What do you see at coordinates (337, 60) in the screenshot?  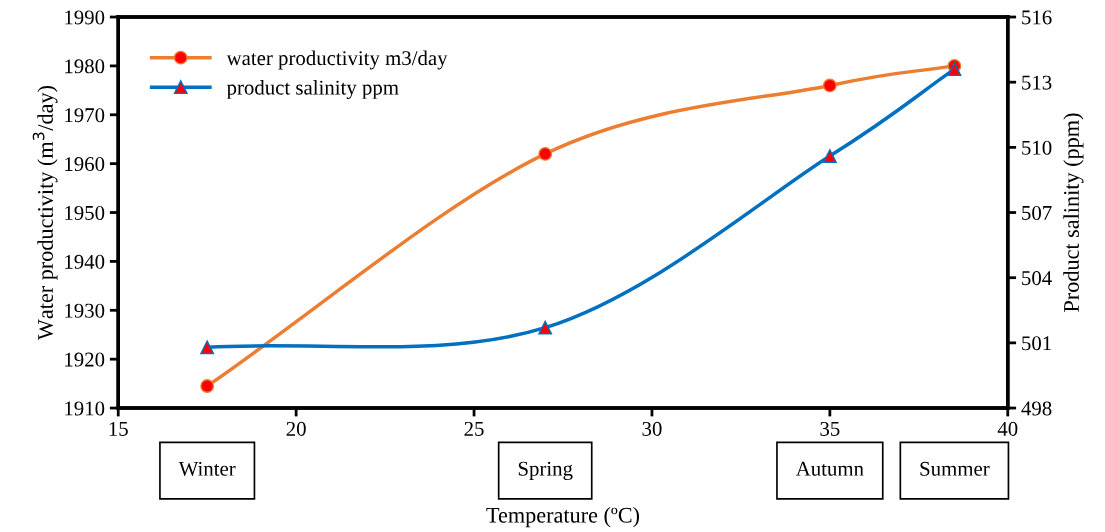 I see `legend-label: water productivity m3/day` at bounding box center [337, 60].